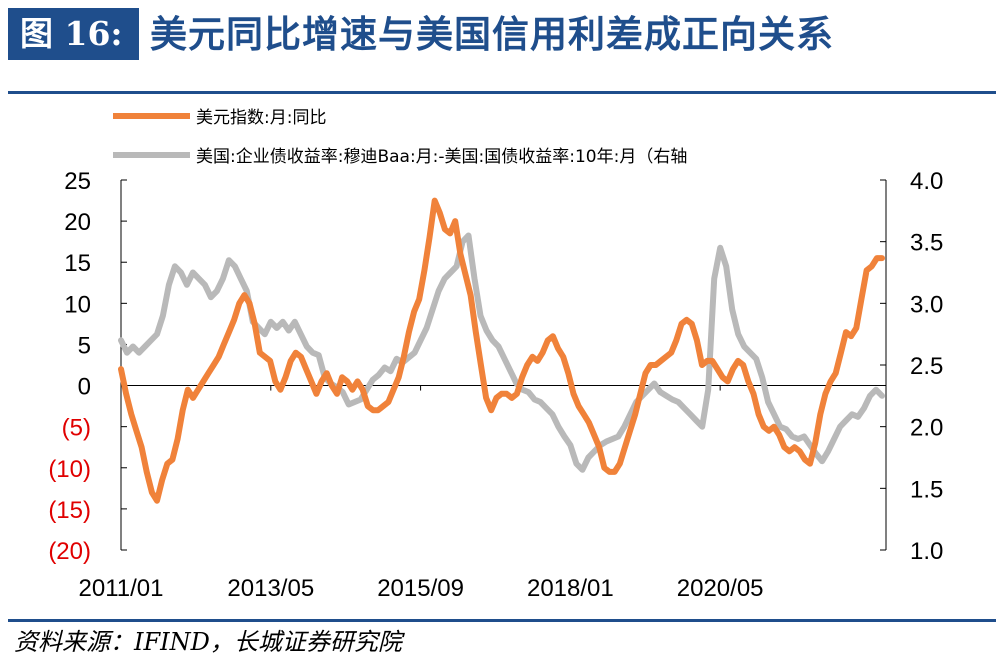  I want to click on left-tick-label: 20, so click(77, 222).